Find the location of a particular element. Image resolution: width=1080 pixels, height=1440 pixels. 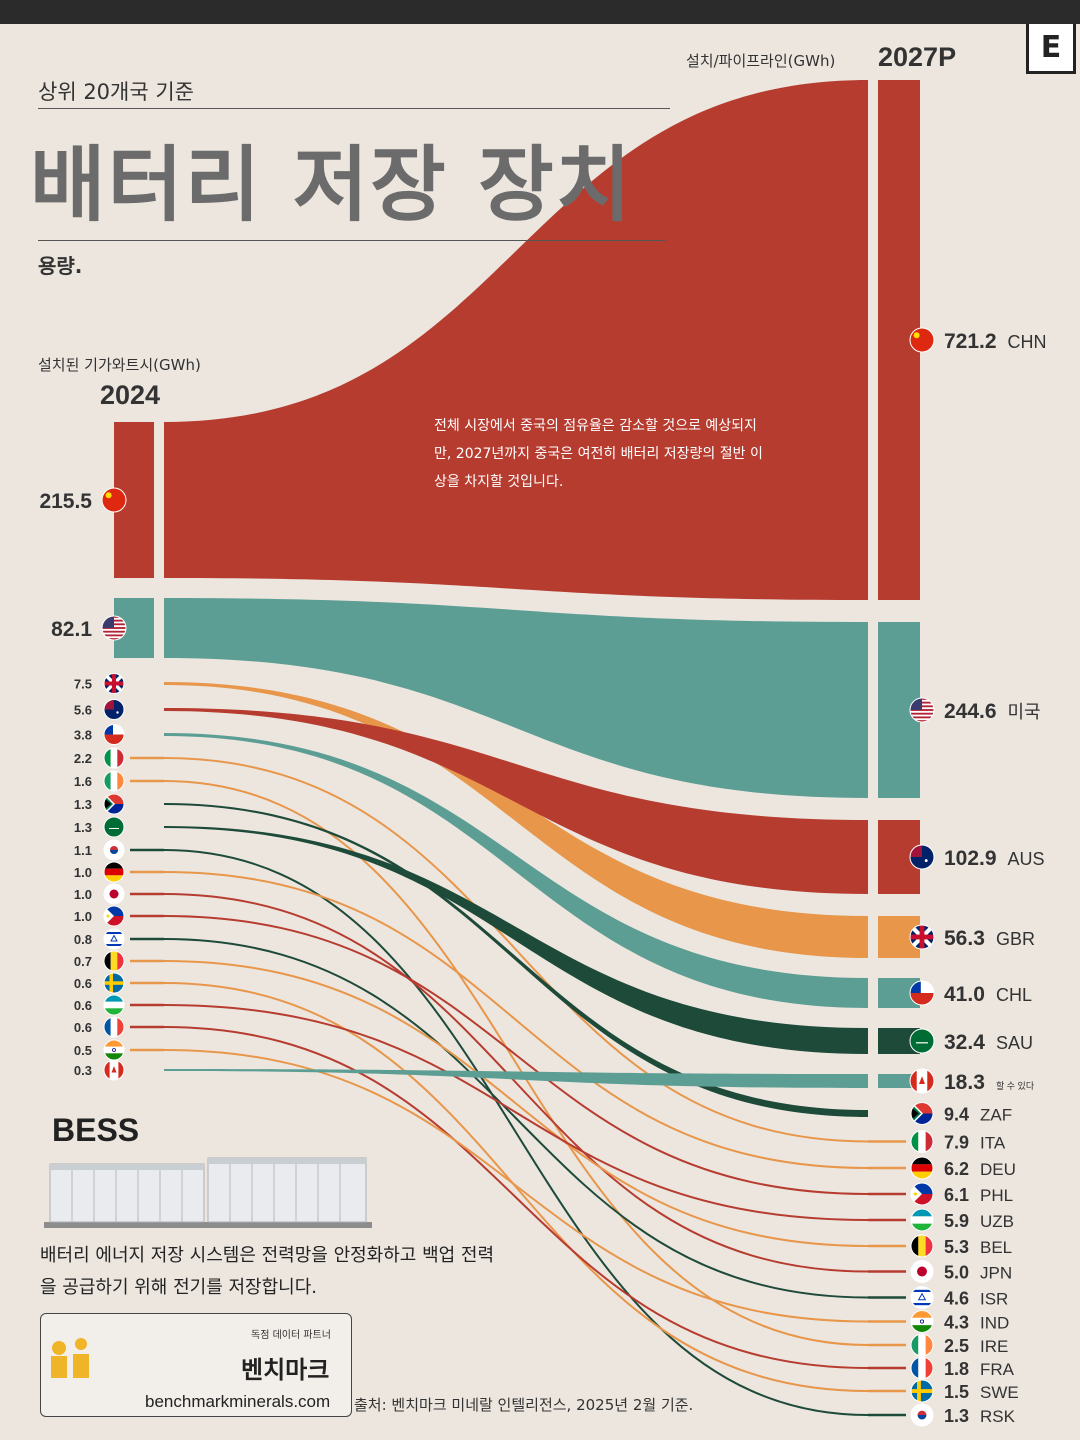

right-code: GBR is located at coordinates (1015, 939).